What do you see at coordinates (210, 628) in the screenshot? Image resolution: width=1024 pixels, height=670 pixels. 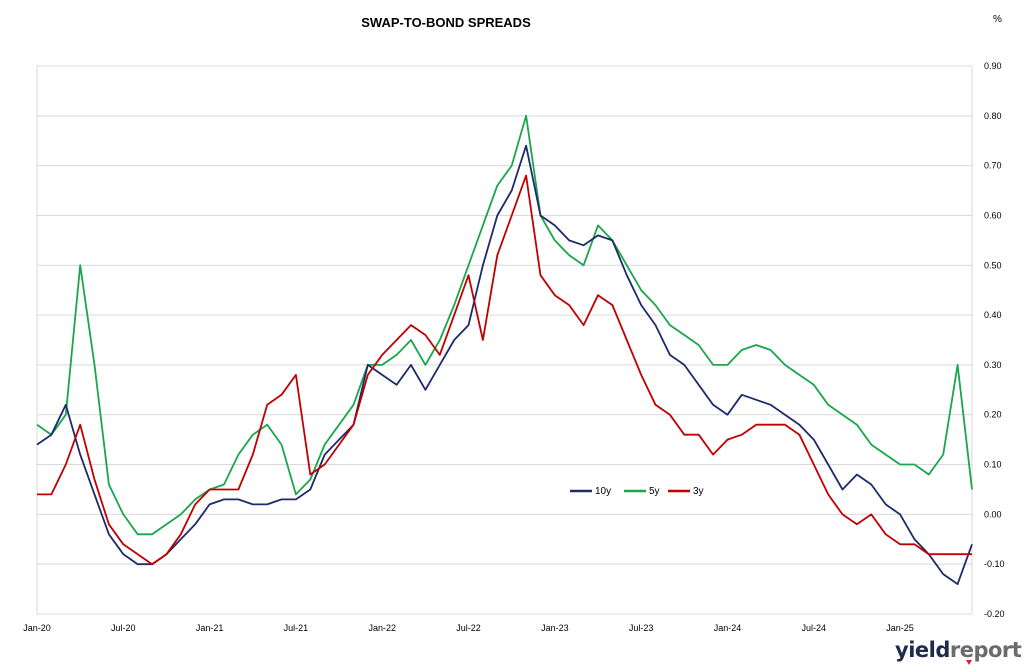 I see `x-tick-label: Jan-21` at bounding box center [210, 628].